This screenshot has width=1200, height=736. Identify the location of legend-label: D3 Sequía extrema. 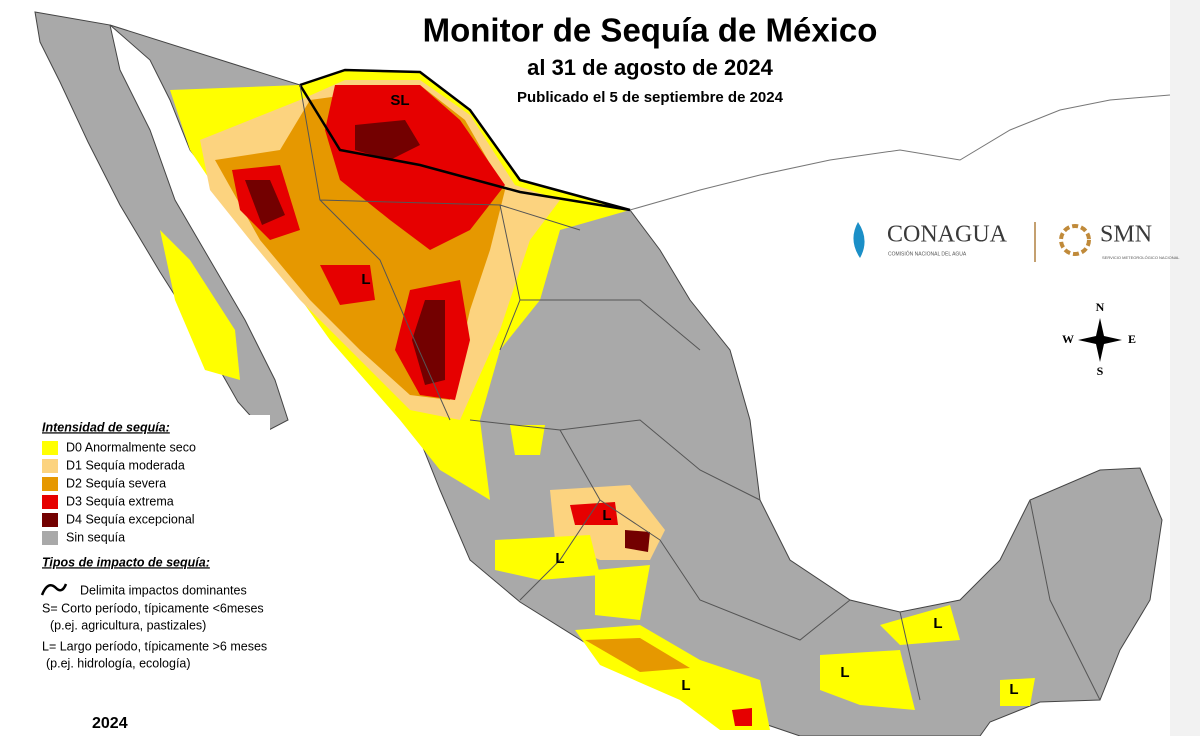
(120, 501).